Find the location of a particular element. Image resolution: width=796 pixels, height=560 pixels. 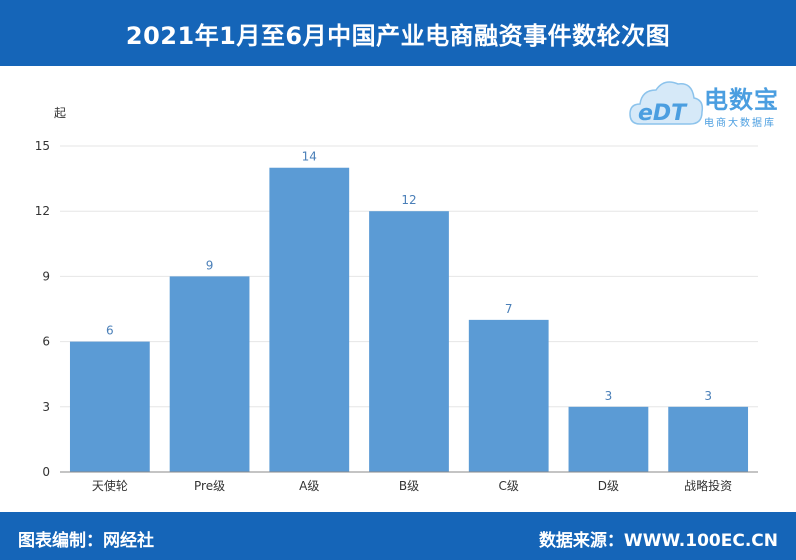

cloud-logo-icon: eDT is located at coordinates (666, 103).